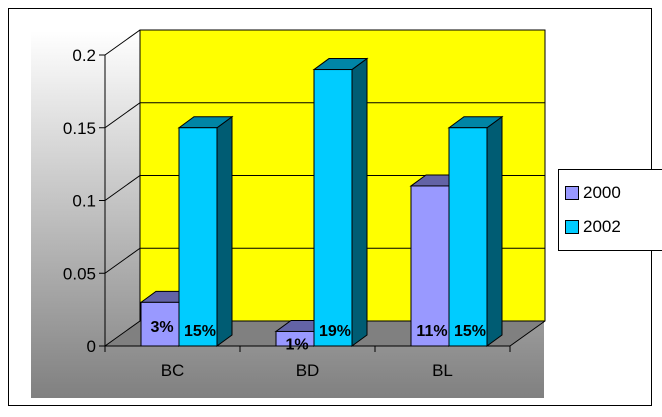 Image resolution: width=662 pixels, height=417 pixels. I want to click on bar-bd-2002, so click(340, 202).